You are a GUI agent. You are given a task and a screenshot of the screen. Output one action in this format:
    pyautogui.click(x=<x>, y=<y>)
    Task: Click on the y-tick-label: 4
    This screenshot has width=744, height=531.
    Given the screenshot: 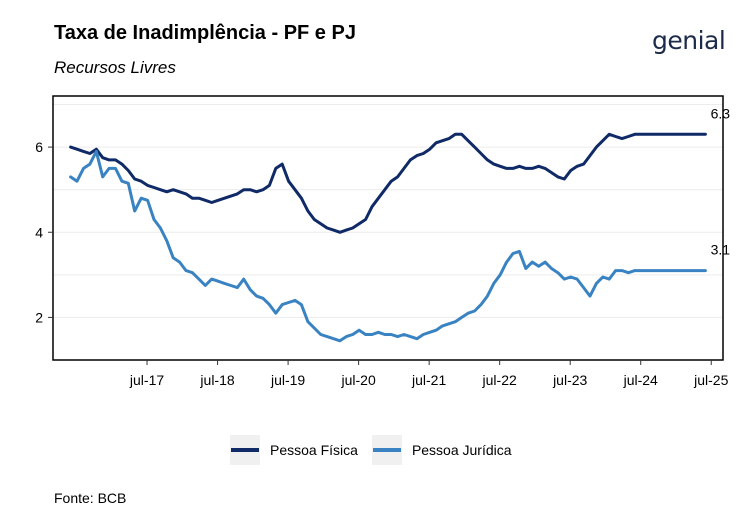 What is the action you would take?
    pyautogui.click(x=39, y=232)
    